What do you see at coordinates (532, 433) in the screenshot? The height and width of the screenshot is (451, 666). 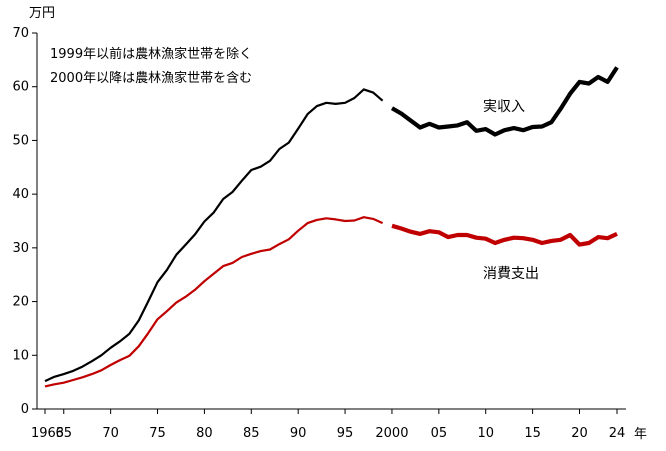 I see `x-tick-label: 15` at bounding box center [532, 433].